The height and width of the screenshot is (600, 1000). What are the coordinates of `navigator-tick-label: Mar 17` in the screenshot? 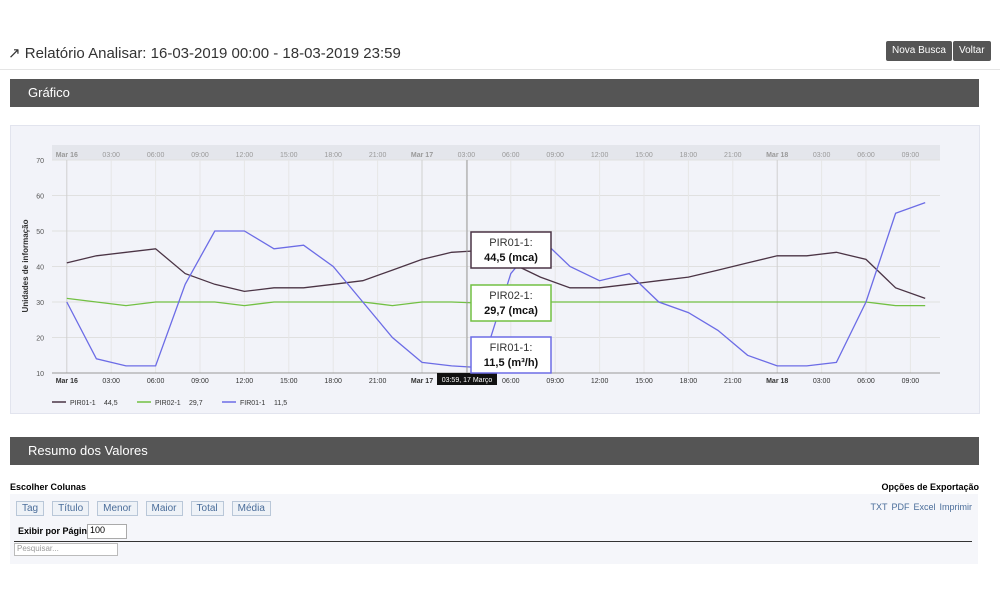 It's located at (422, 155).